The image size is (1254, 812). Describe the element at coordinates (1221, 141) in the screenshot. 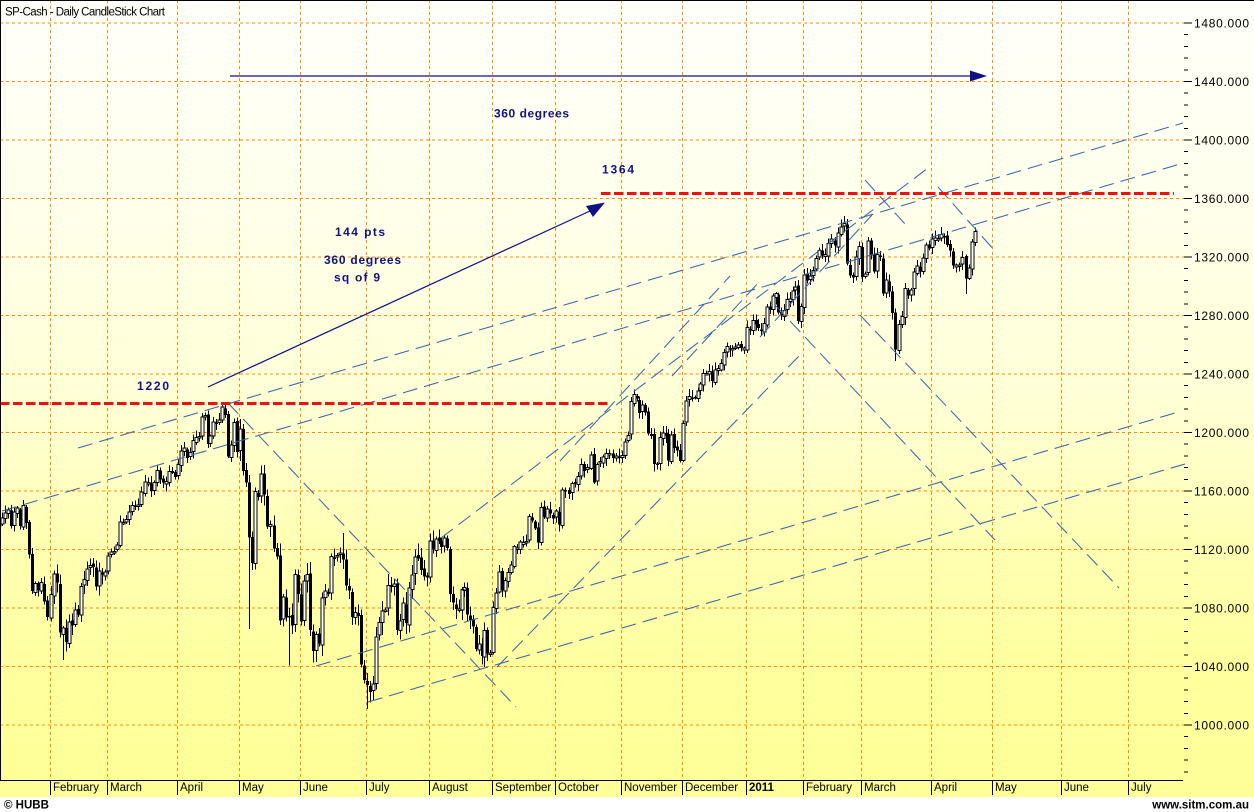

I see `svg-text: 1400.000` at that location.